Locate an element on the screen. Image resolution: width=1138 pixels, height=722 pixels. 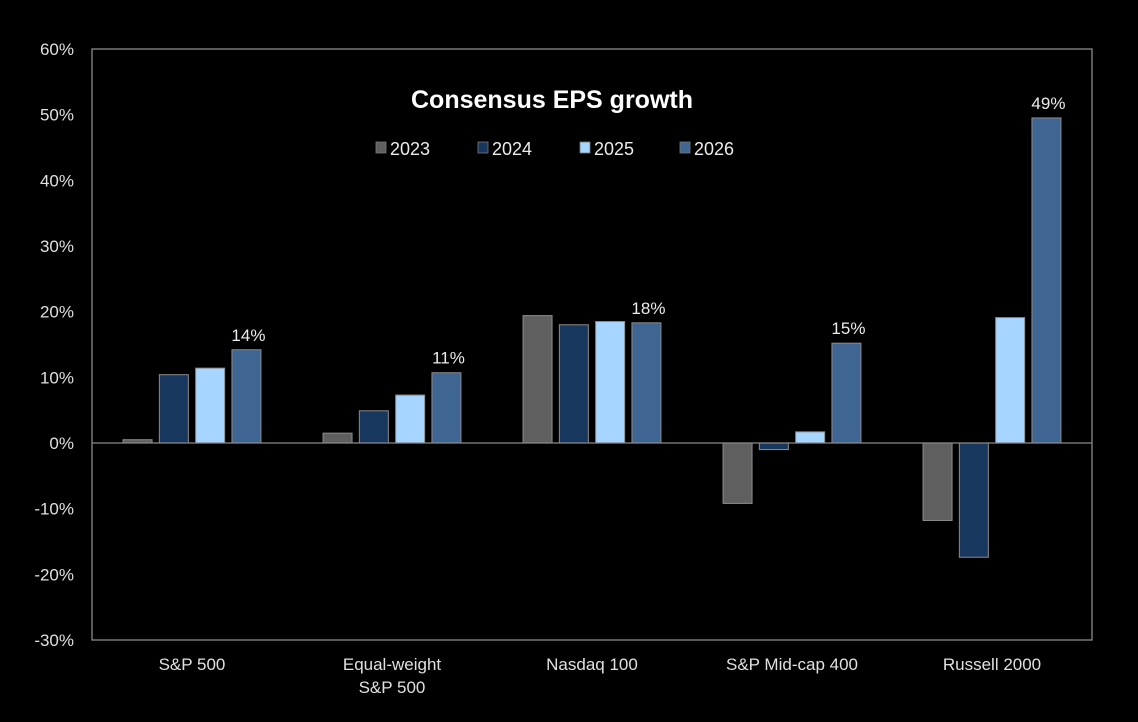
y-tick-label: 50% is located at coordinates (57, 115).